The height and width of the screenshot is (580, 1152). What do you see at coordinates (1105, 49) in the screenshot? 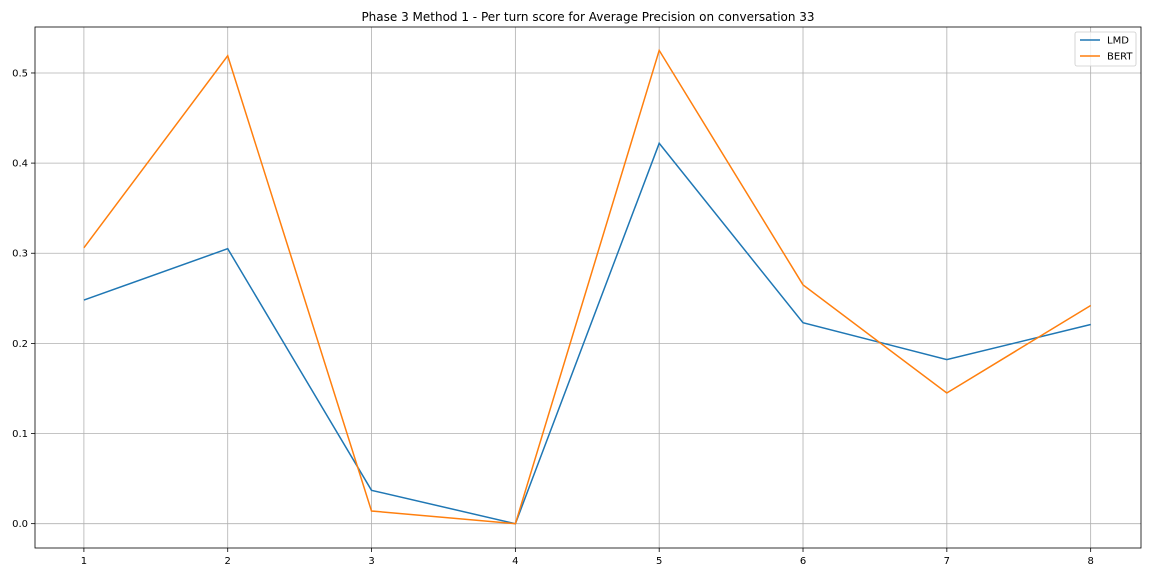
I see `legend: LMD BERT` at bounding box center [1105, 49].